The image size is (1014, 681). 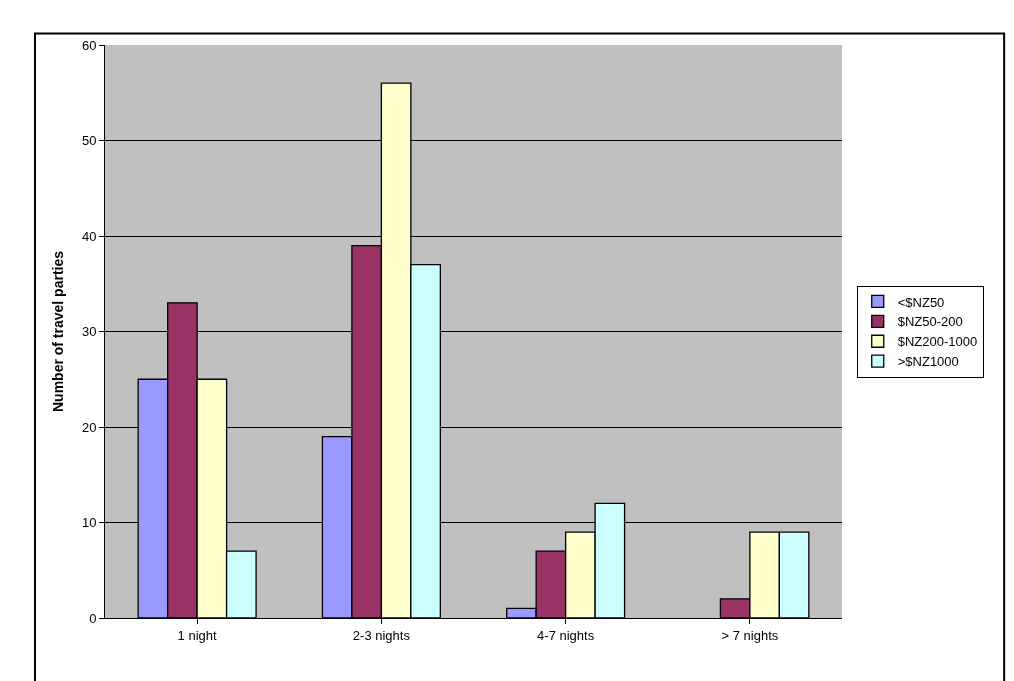 What do you see at coordinates (89, 141) in the screenshot?
I see `y-tick-label: 50` at bounding box center [89, 141].